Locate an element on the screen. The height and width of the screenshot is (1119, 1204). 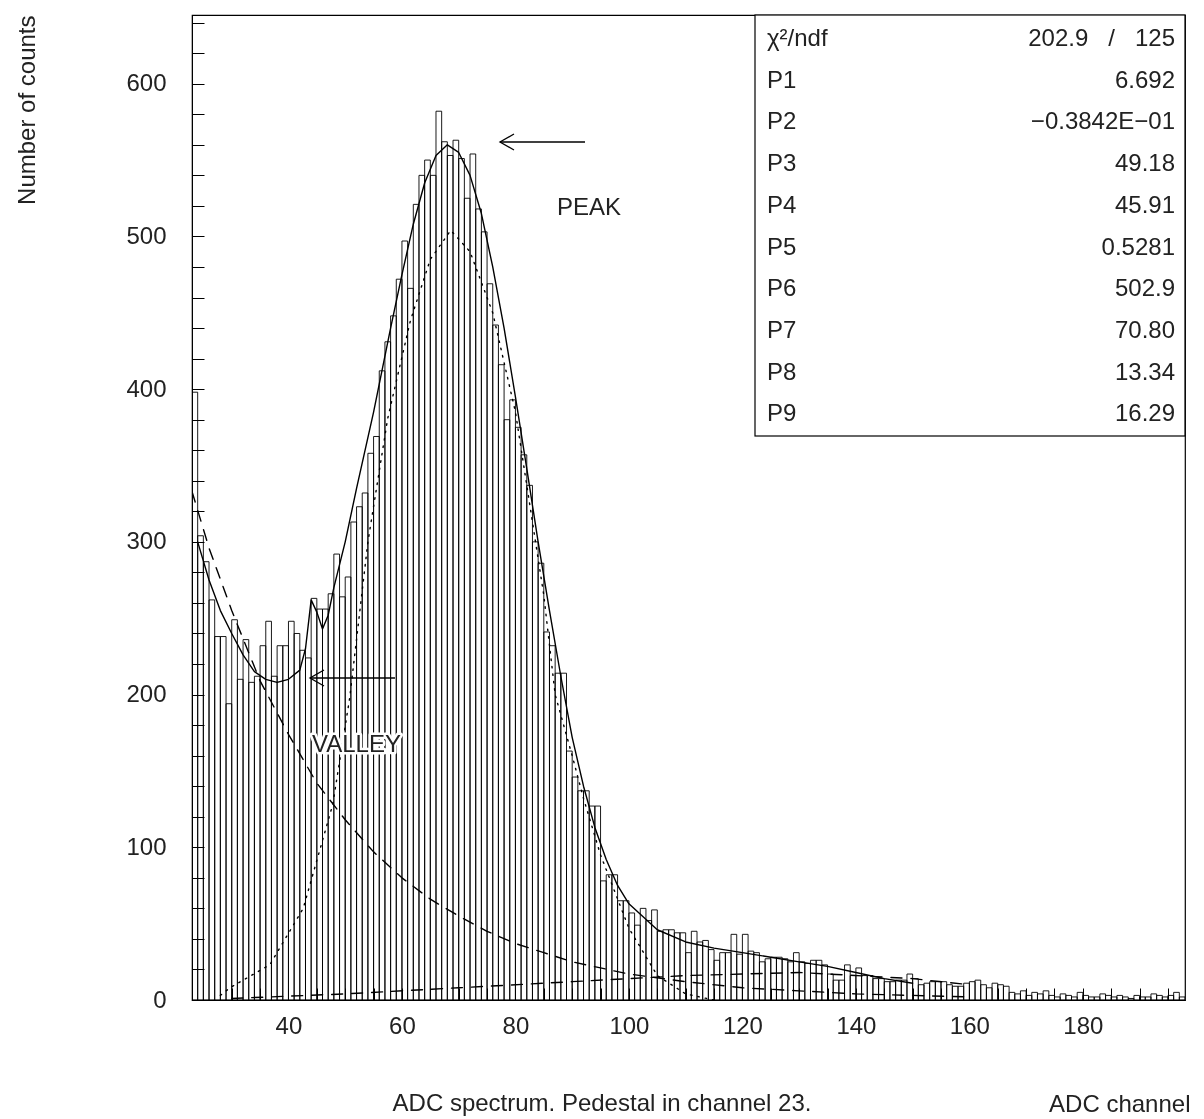
text: P9 16.29 is located at coordinates (971, 413).